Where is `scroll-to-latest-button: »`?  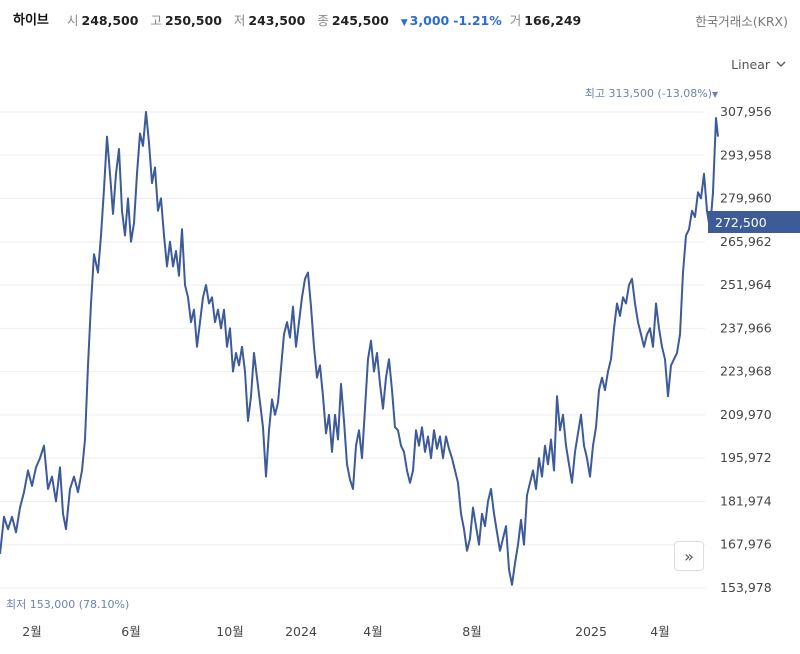
scroll-to-latest-button: » is located at coordinates (689, 556).